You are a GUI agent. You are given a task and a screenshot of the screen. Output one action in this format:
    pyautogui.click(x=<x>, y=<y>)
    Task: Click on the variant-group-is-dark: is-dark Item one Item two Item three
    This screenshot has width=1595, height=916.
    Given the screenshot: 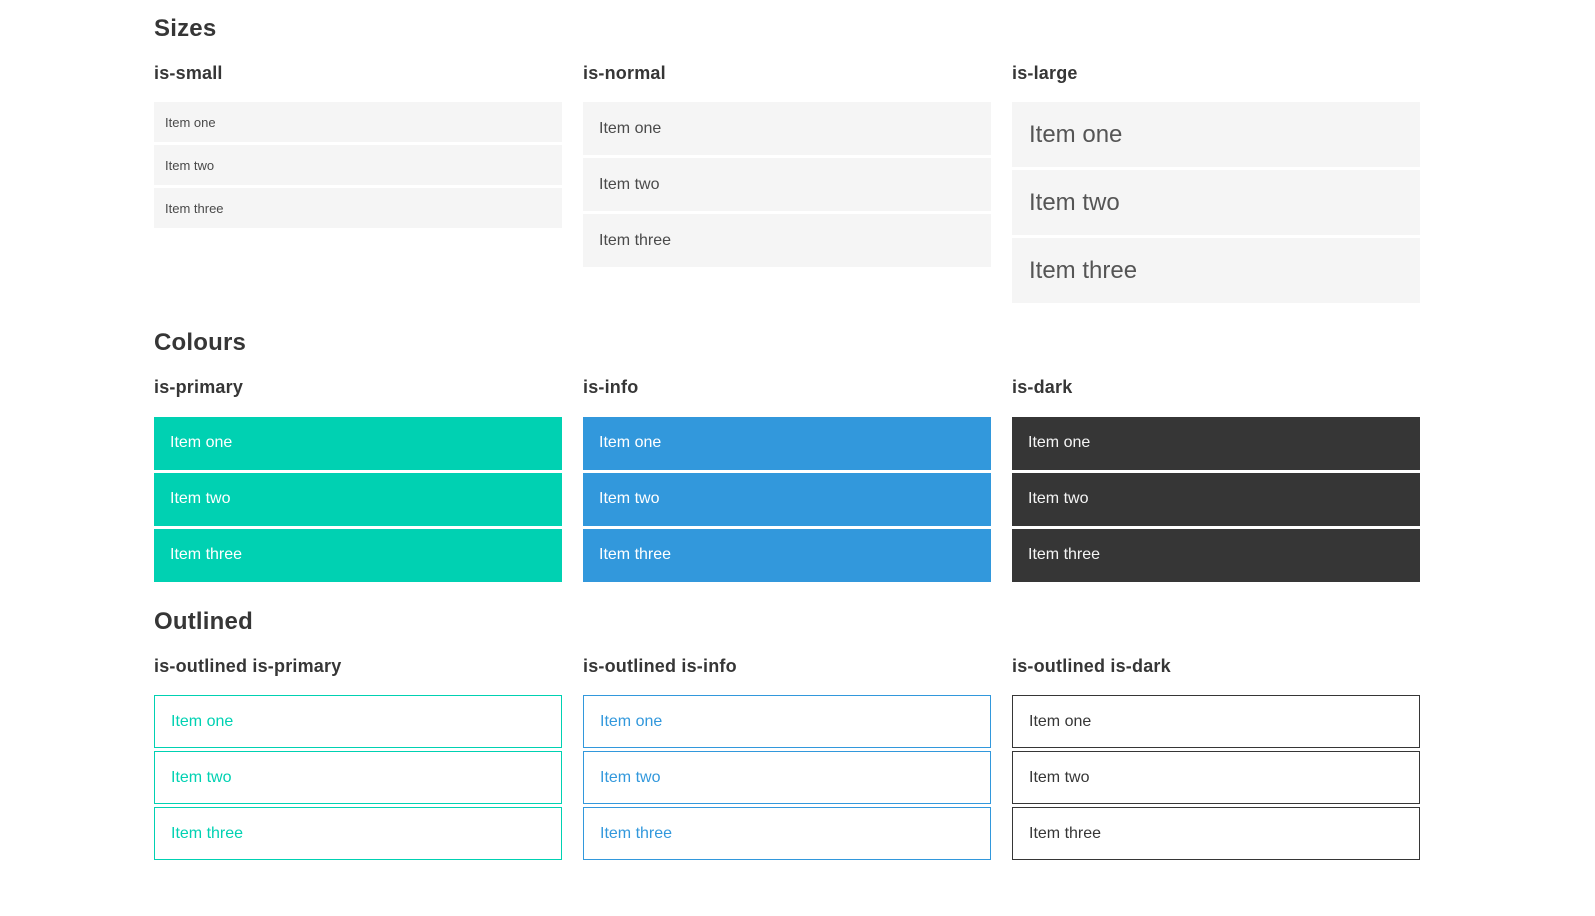 What is the action you would take?
    pyautogui.click(x=1216, y=481)
    